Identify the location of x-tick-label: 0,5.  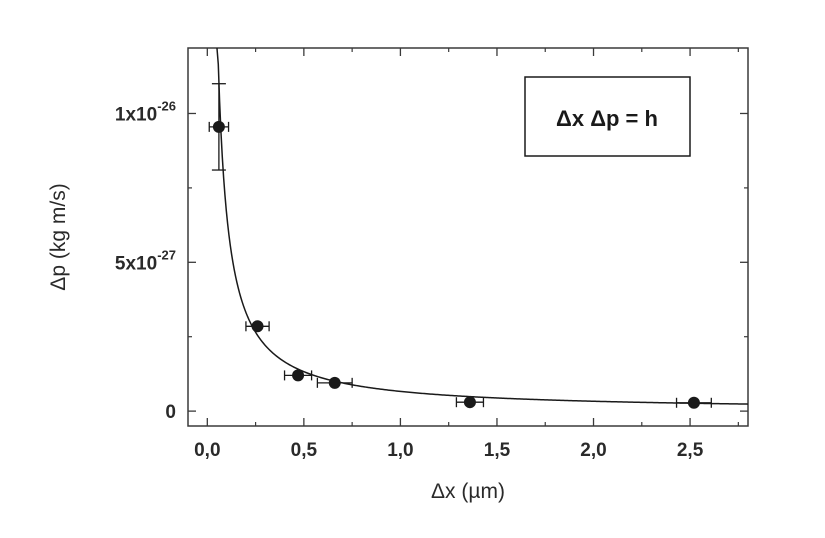
(304, 450).